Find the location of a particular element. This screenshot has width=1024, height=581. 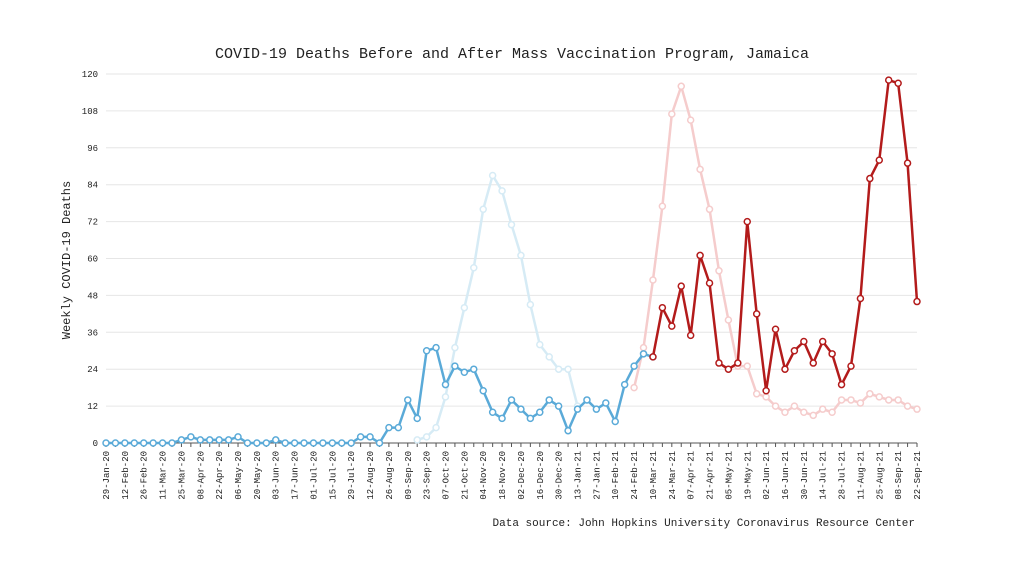

x-tick-label: 01-Jul-20 is located at coordinates (314, 475).